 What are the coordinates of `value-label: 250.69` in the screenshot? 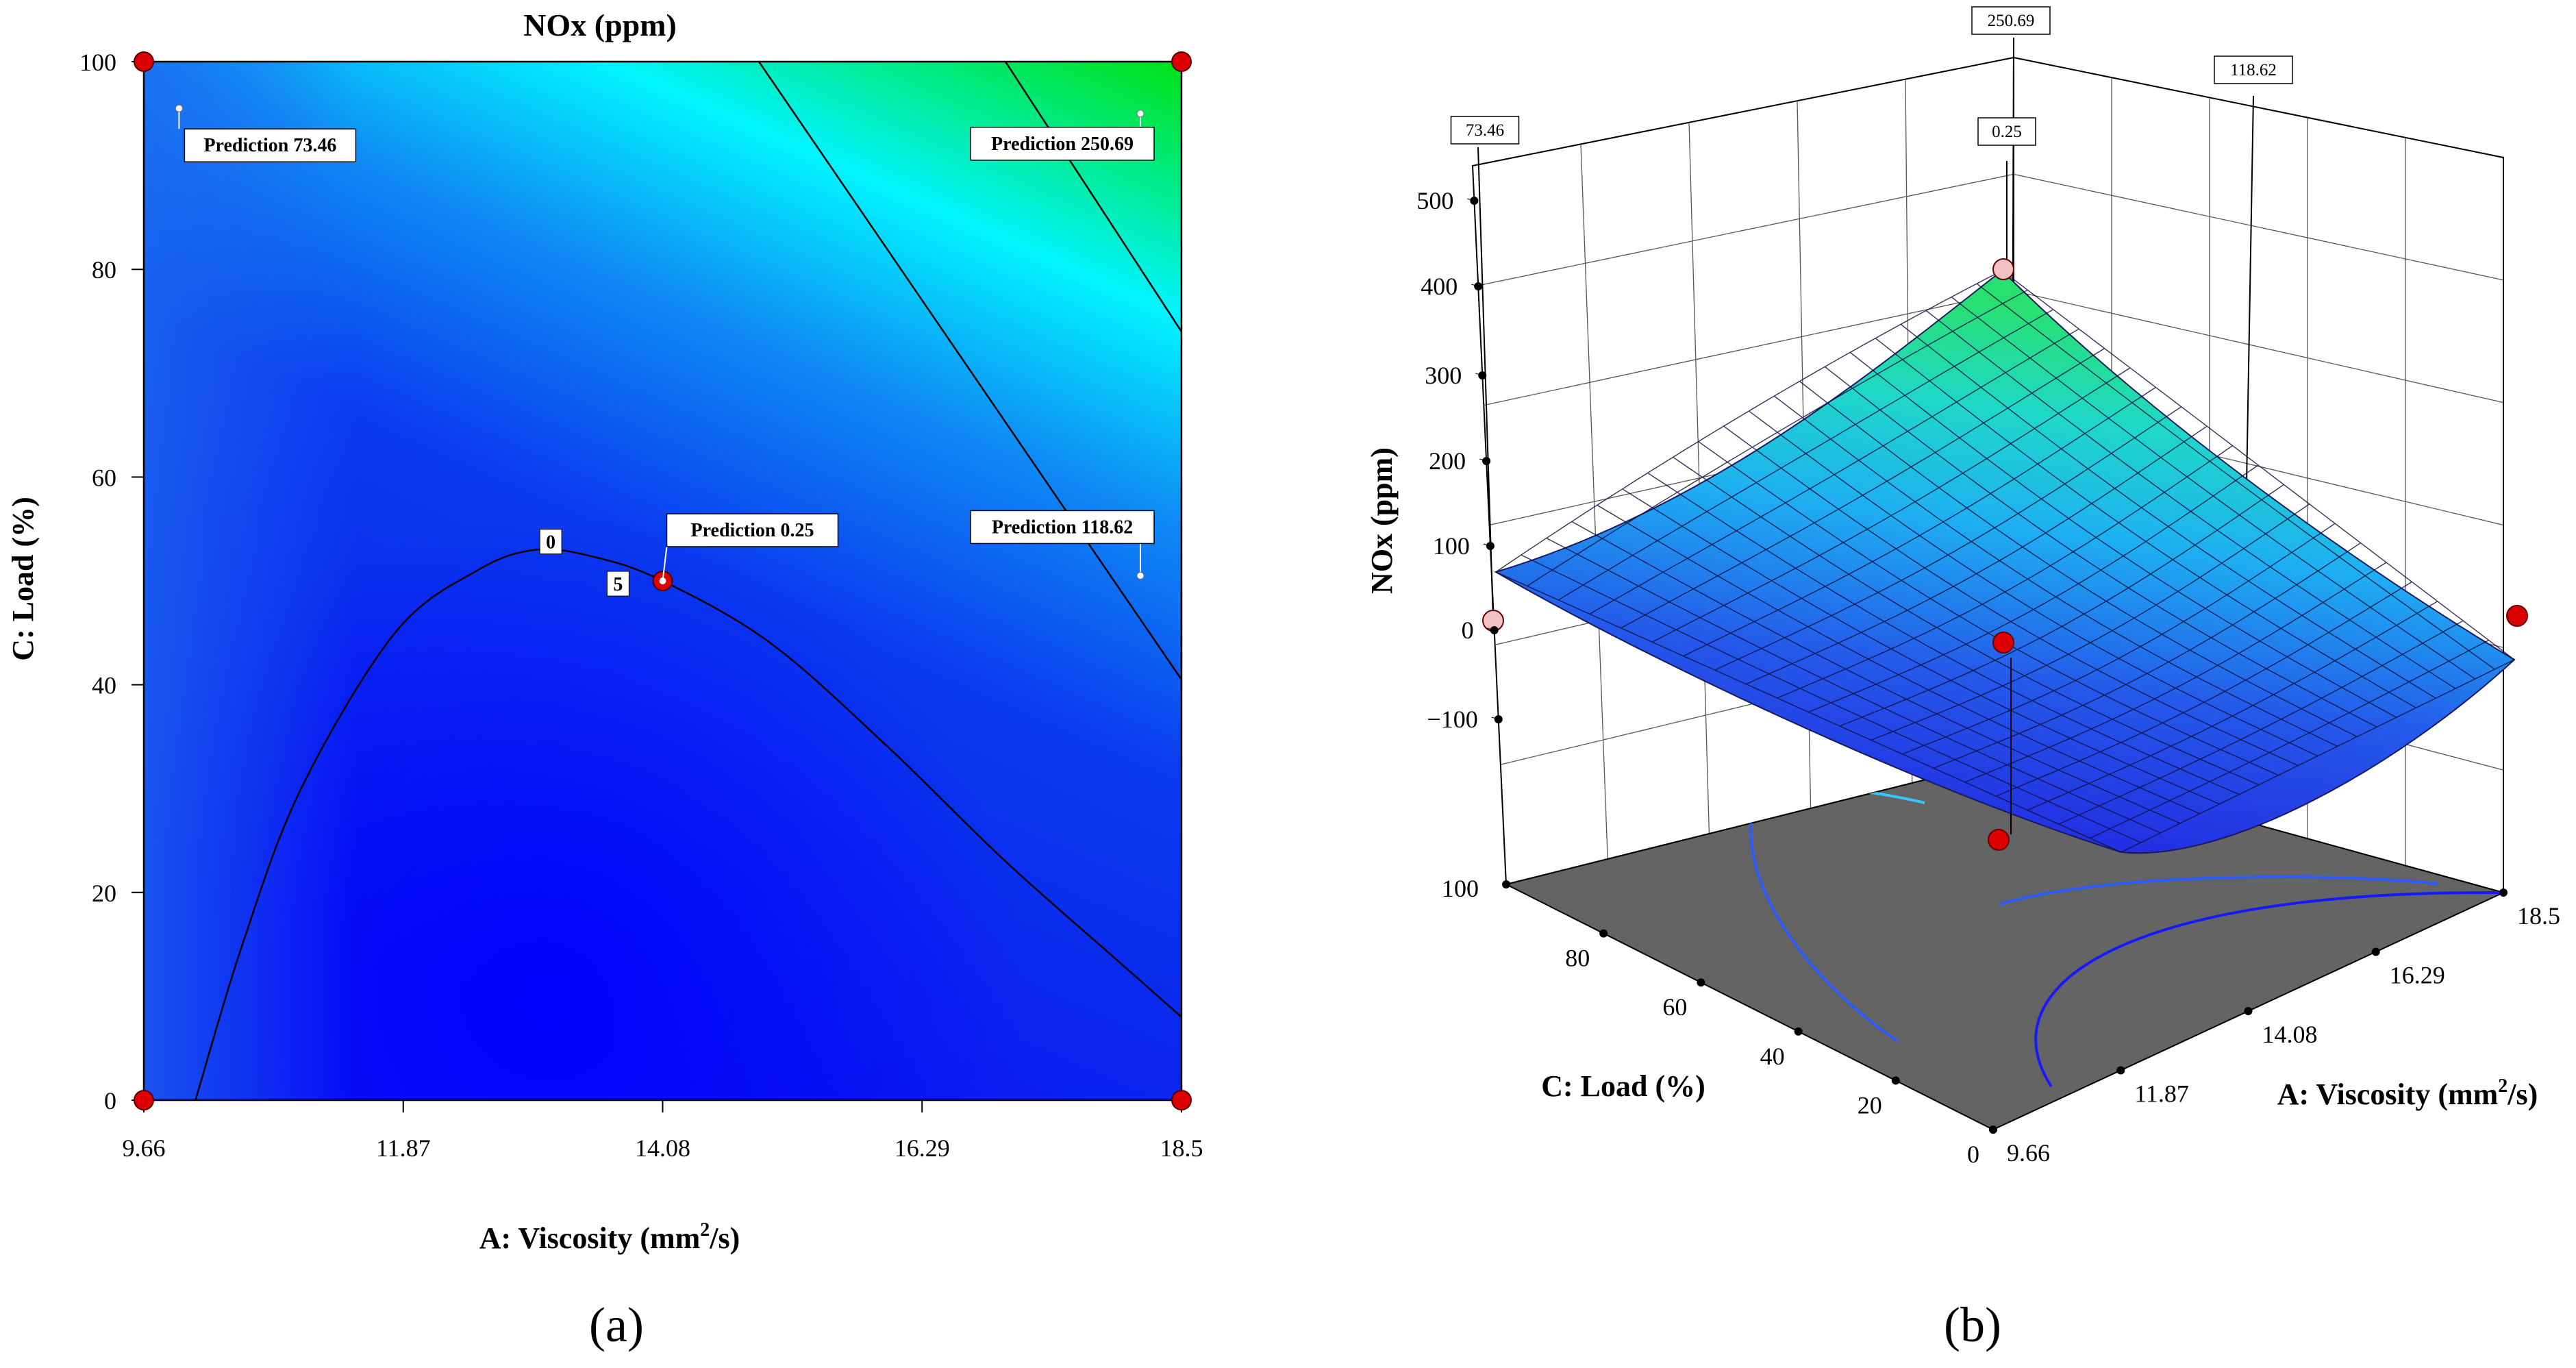 It's located at (2011, 21).